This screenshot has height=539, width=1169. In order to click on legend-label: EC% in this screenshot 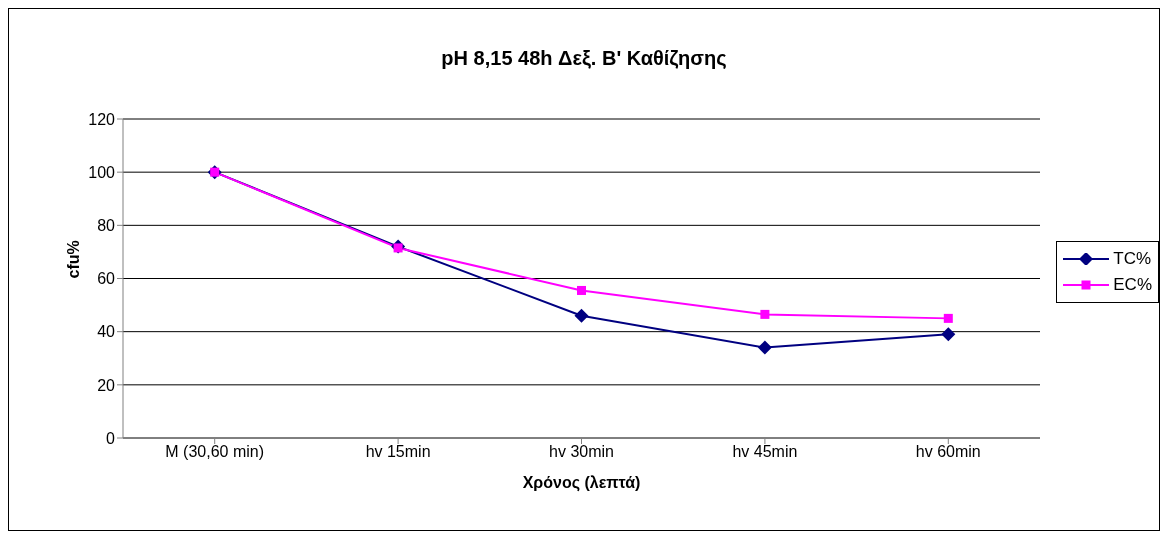, I will do `click(1132, 285)`.